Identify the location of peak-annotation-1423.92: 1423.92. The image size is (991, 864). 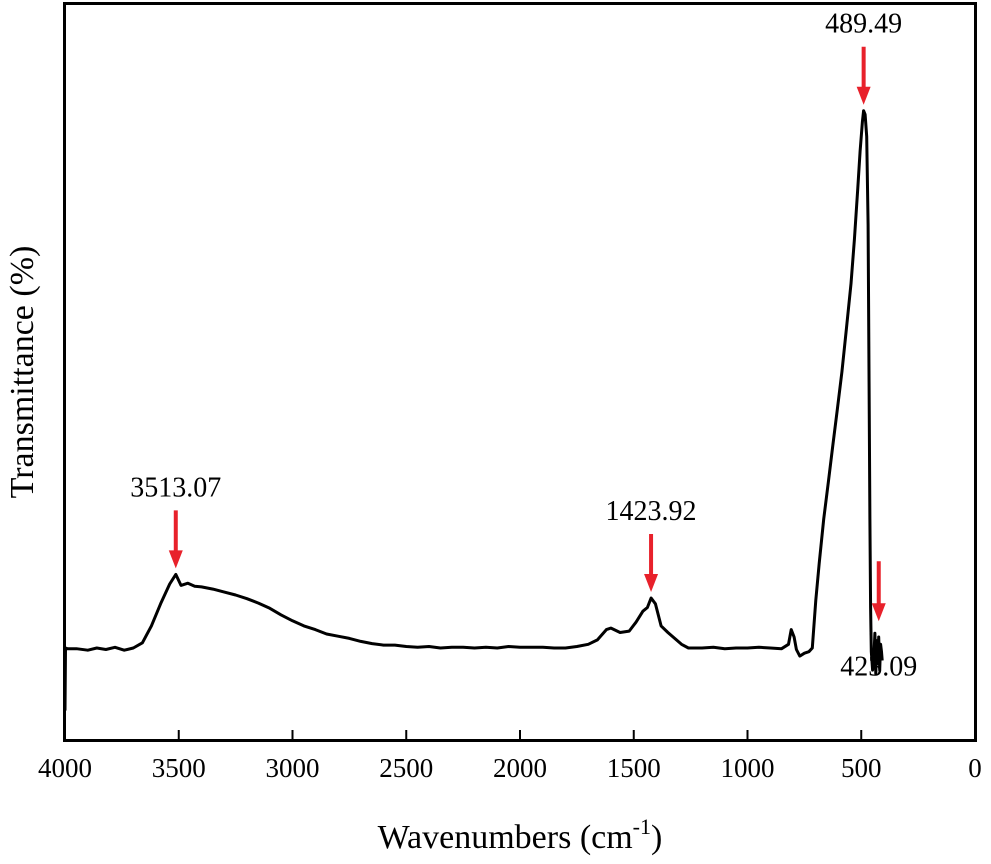
(651, 544).